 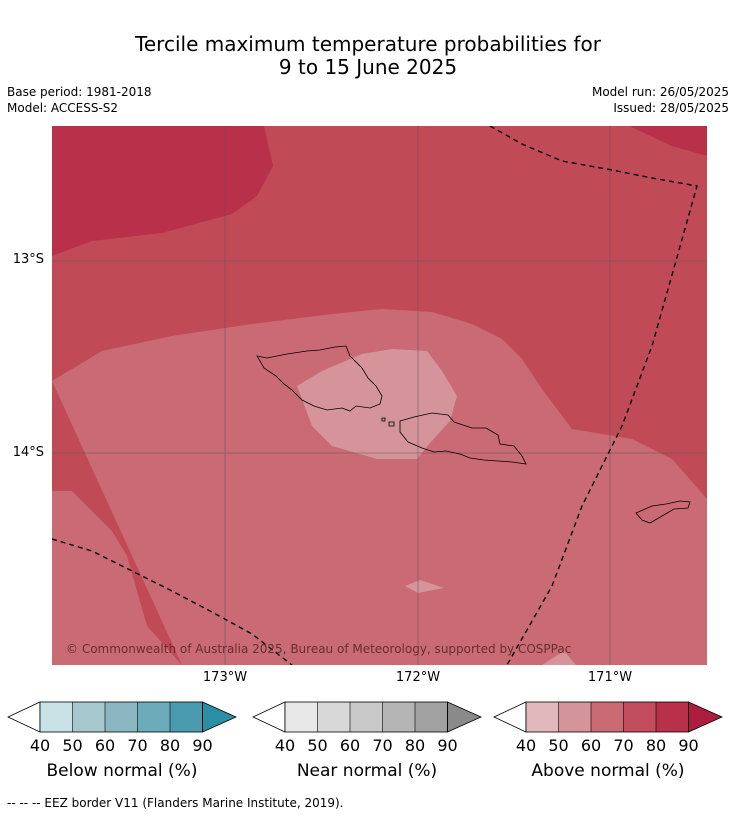 I want to click on lat-label-14s: 14°S, so click(x=28, y=452).